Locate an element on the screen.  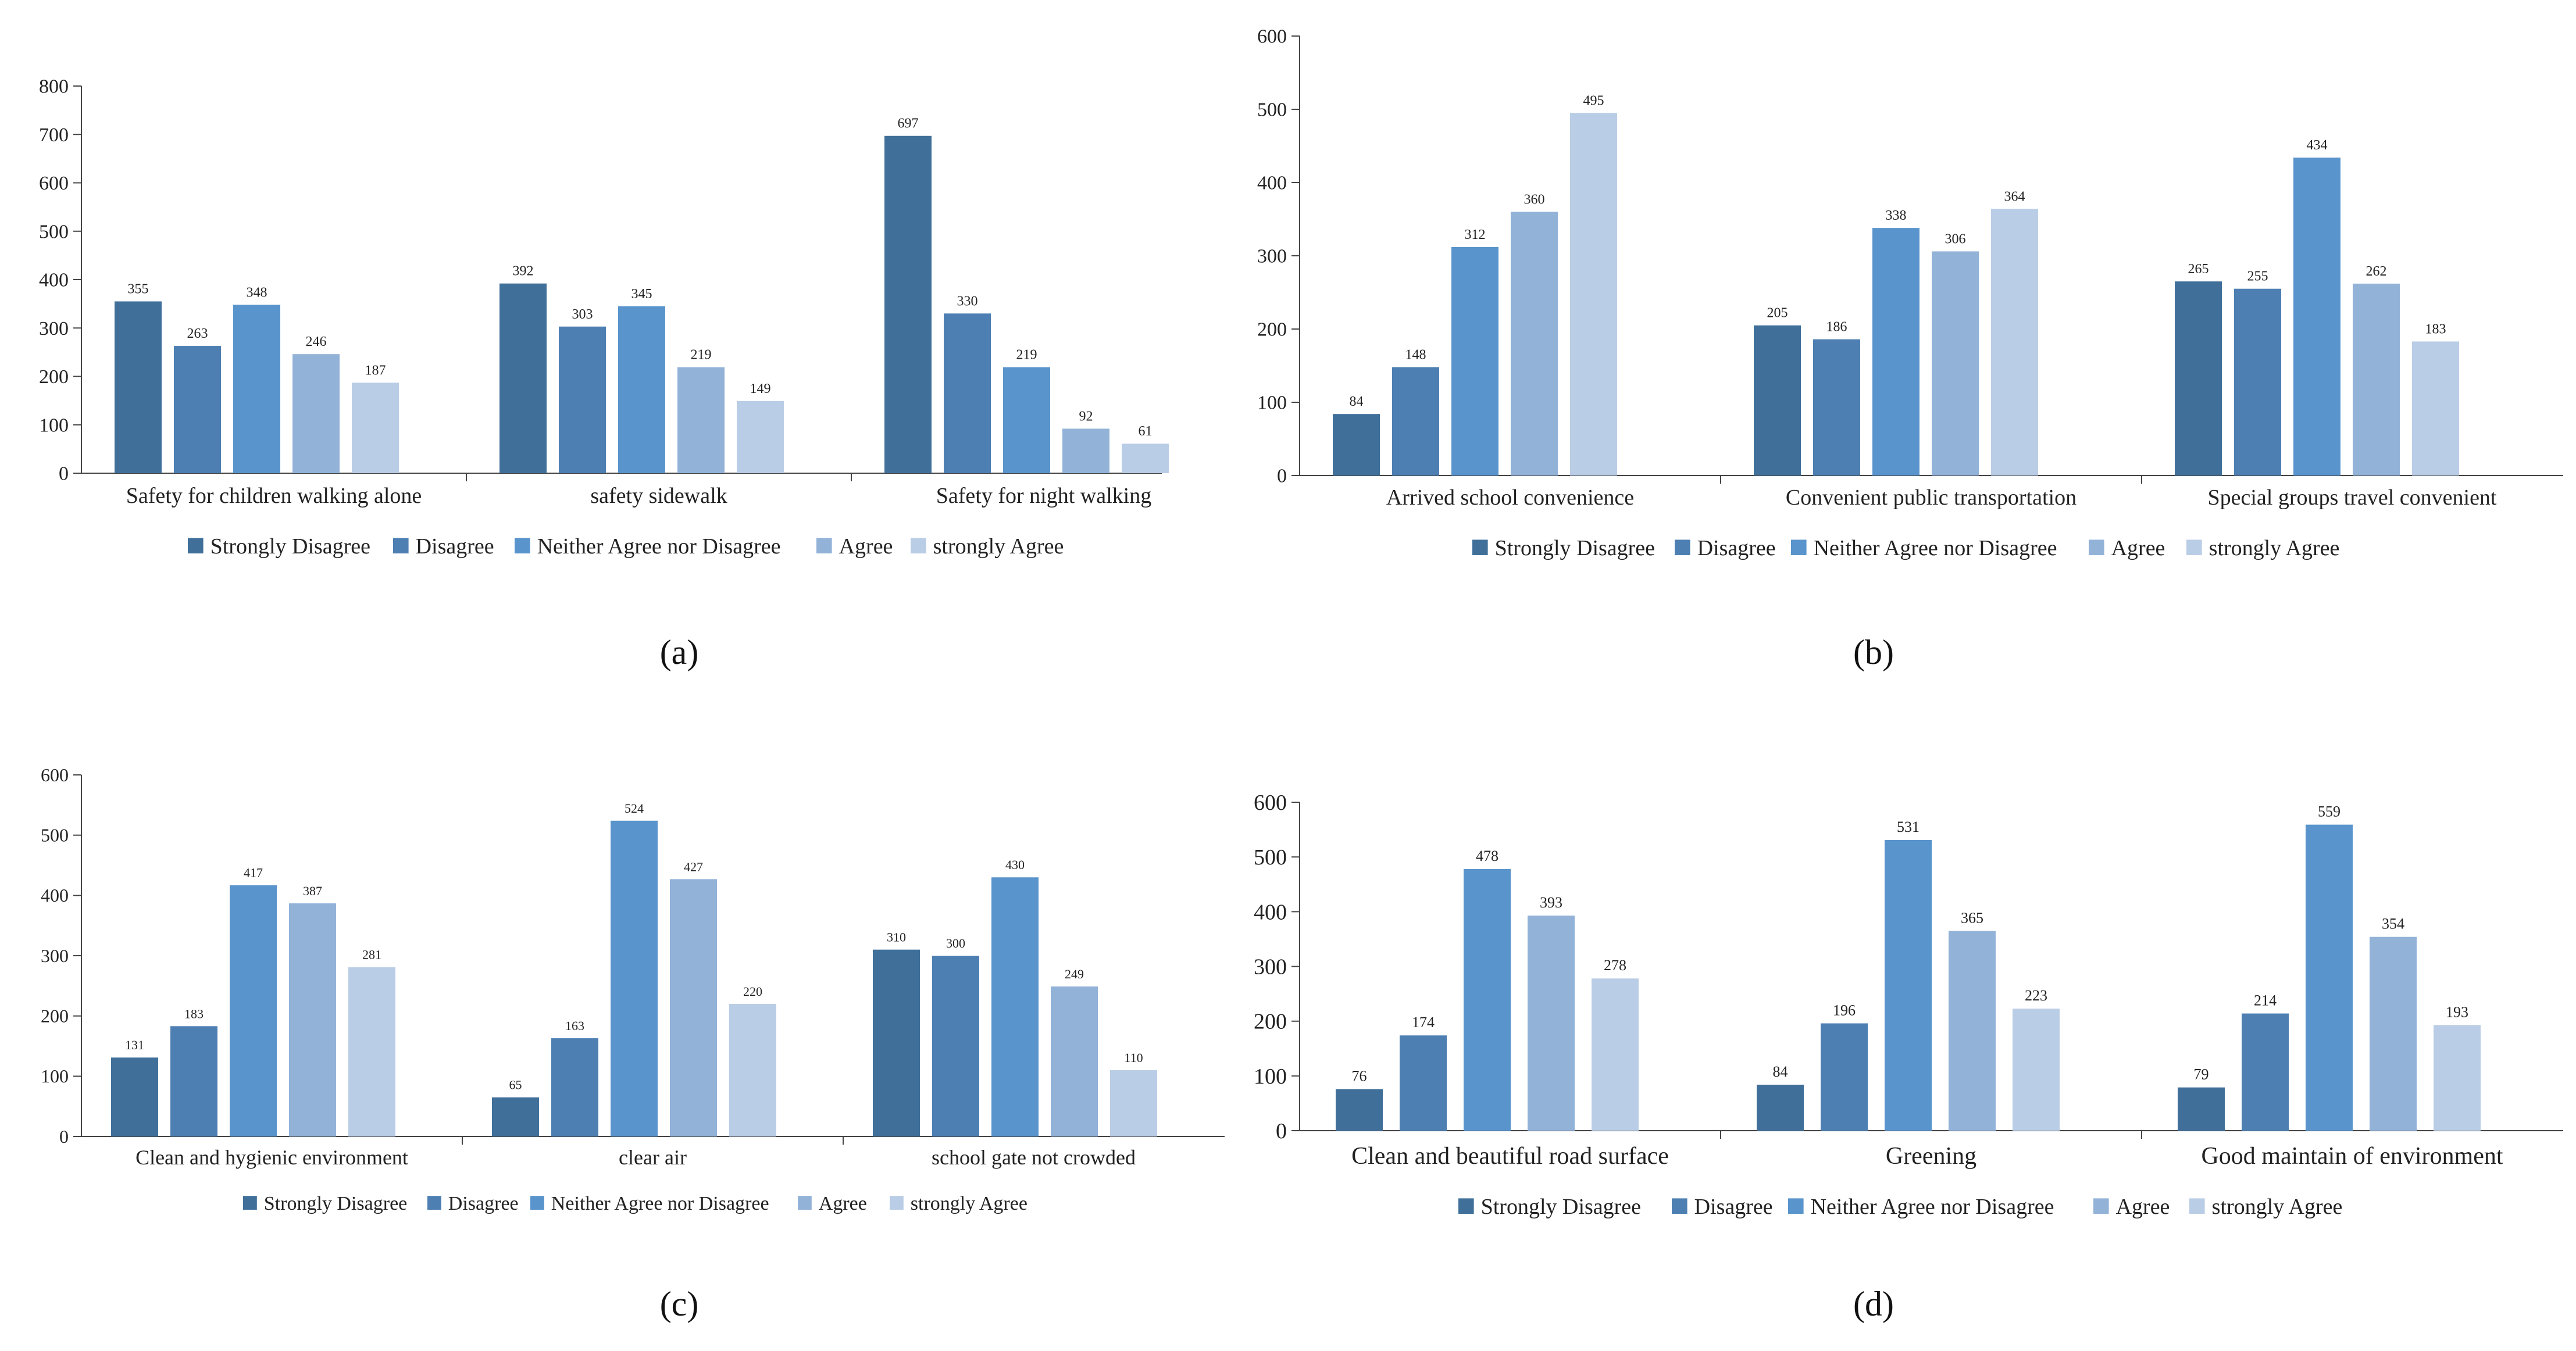
data-label: 92 is located at coordinates (1086, 416).